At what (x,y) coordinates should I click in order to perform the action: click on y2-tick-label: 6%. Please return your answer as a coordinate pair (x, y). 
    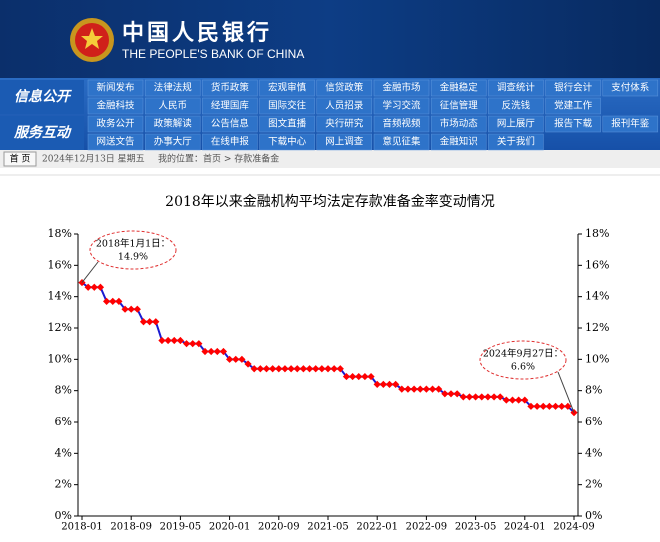
    Looking at the image, I should click on (593, 421).